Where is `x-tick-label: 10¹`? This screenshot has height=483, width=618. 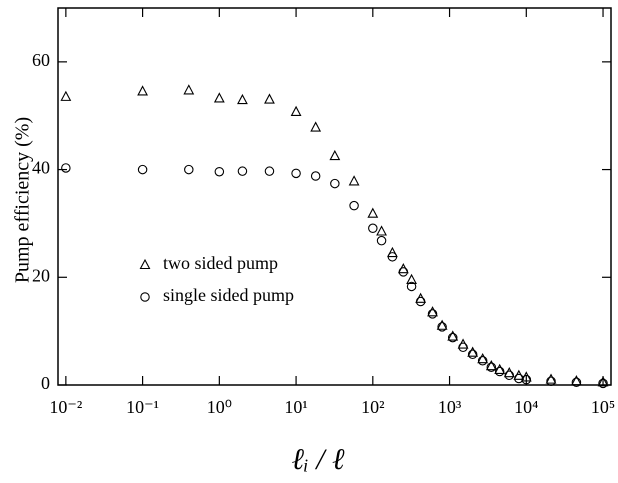 x-tick-label: 10¹ is located at coordinates (295, 407).